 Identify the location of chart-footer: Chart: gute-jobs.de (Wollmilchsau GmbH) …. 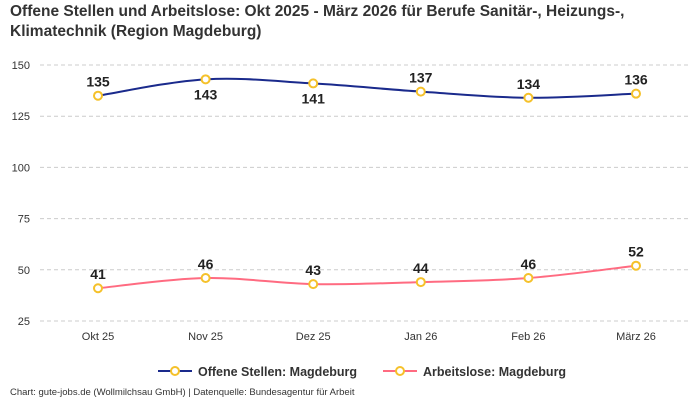
(182, 392).